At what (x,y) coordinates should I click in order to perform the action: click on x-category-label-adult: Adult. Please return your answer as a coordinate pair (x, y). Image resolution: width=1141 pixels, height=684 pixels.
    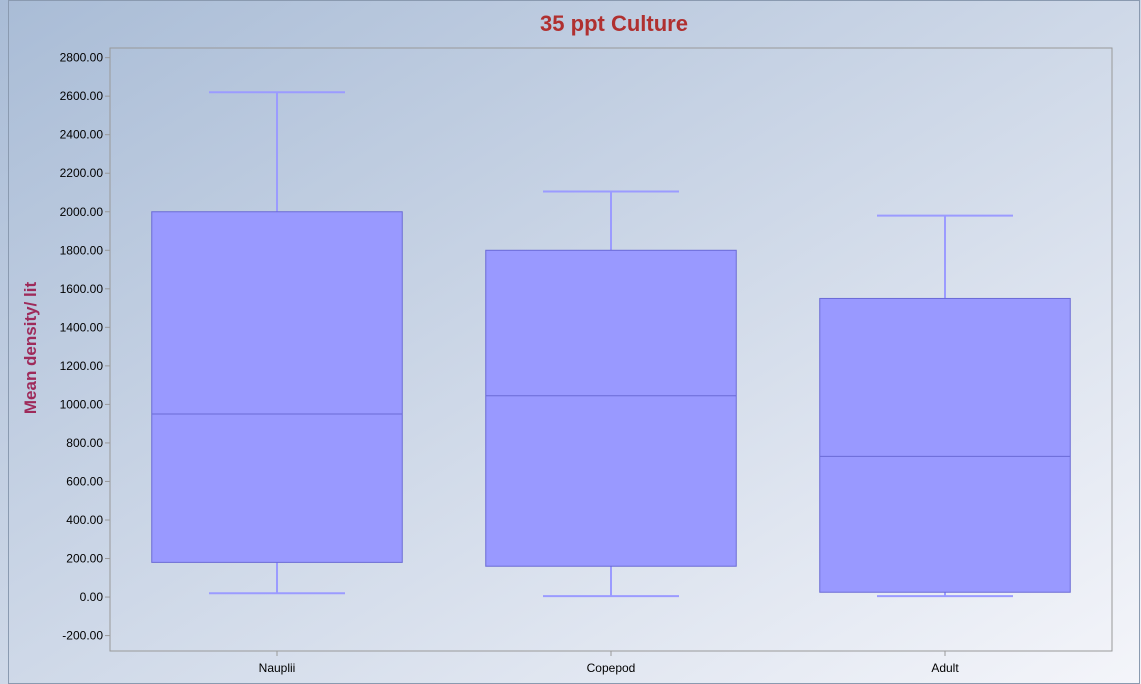
    Looking at the image, I should click on (945, 668).